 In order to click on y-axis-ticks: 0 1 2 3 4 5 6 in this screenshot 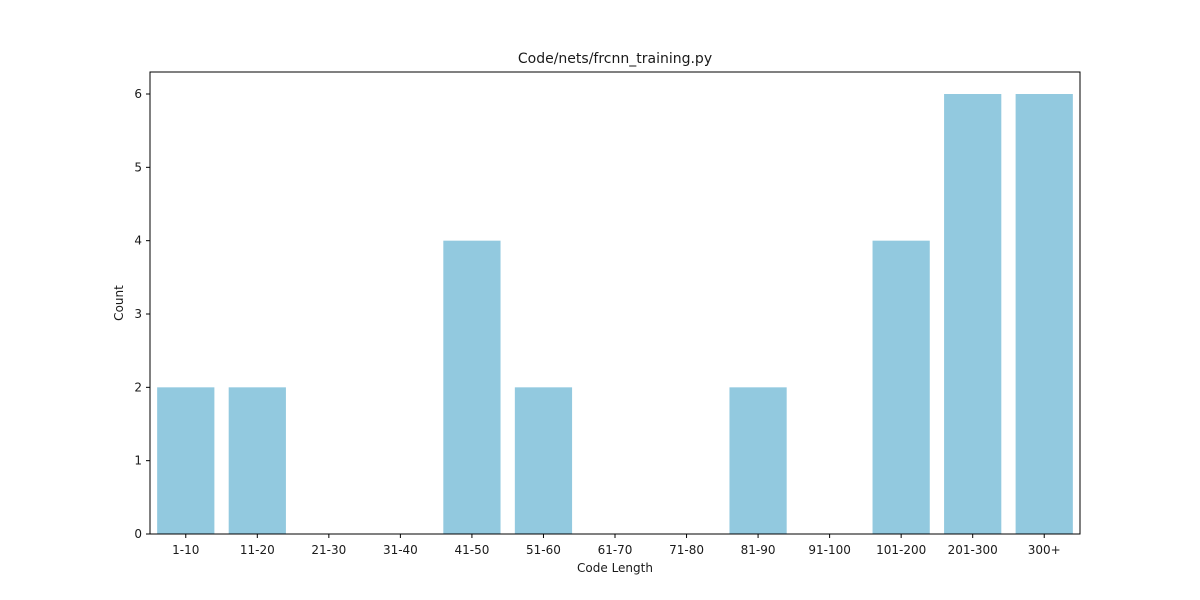, I will do `click(142, 314)`.